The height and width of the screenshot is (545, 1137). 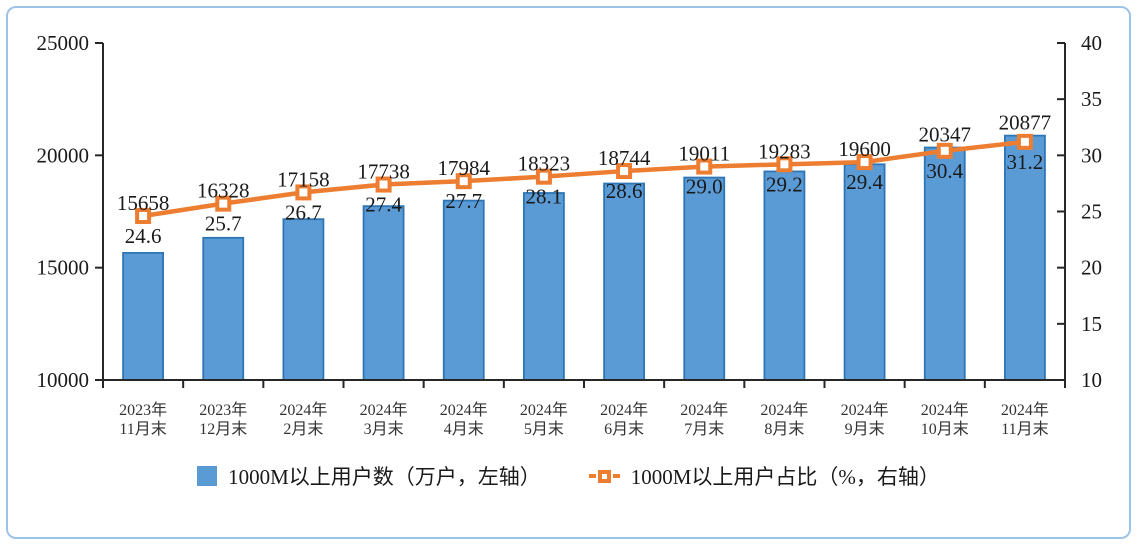 What do you see at coordinates (1091, 324) in the screenshot?
I see `right-axis-tick-label: 15` at bounding box center [1091, 324].